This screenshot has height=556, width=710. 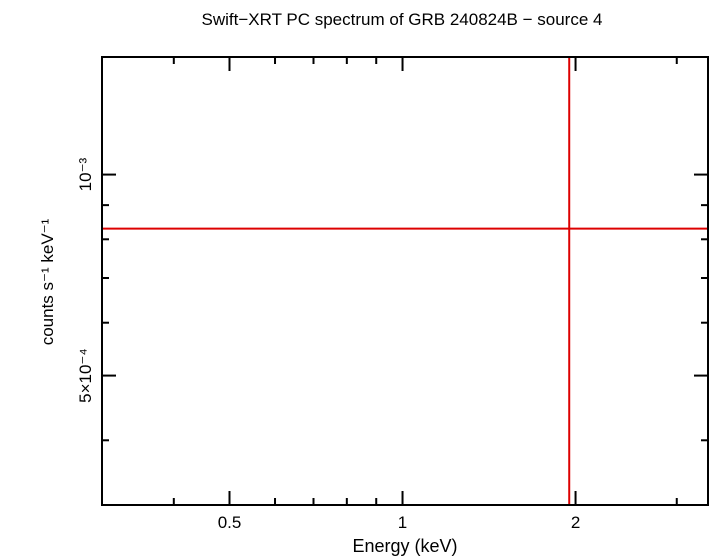 What do you see at coordinates (402, 522) in the screenshot?
I see `x-tick-label: 1` at bounding box center [402, 522].